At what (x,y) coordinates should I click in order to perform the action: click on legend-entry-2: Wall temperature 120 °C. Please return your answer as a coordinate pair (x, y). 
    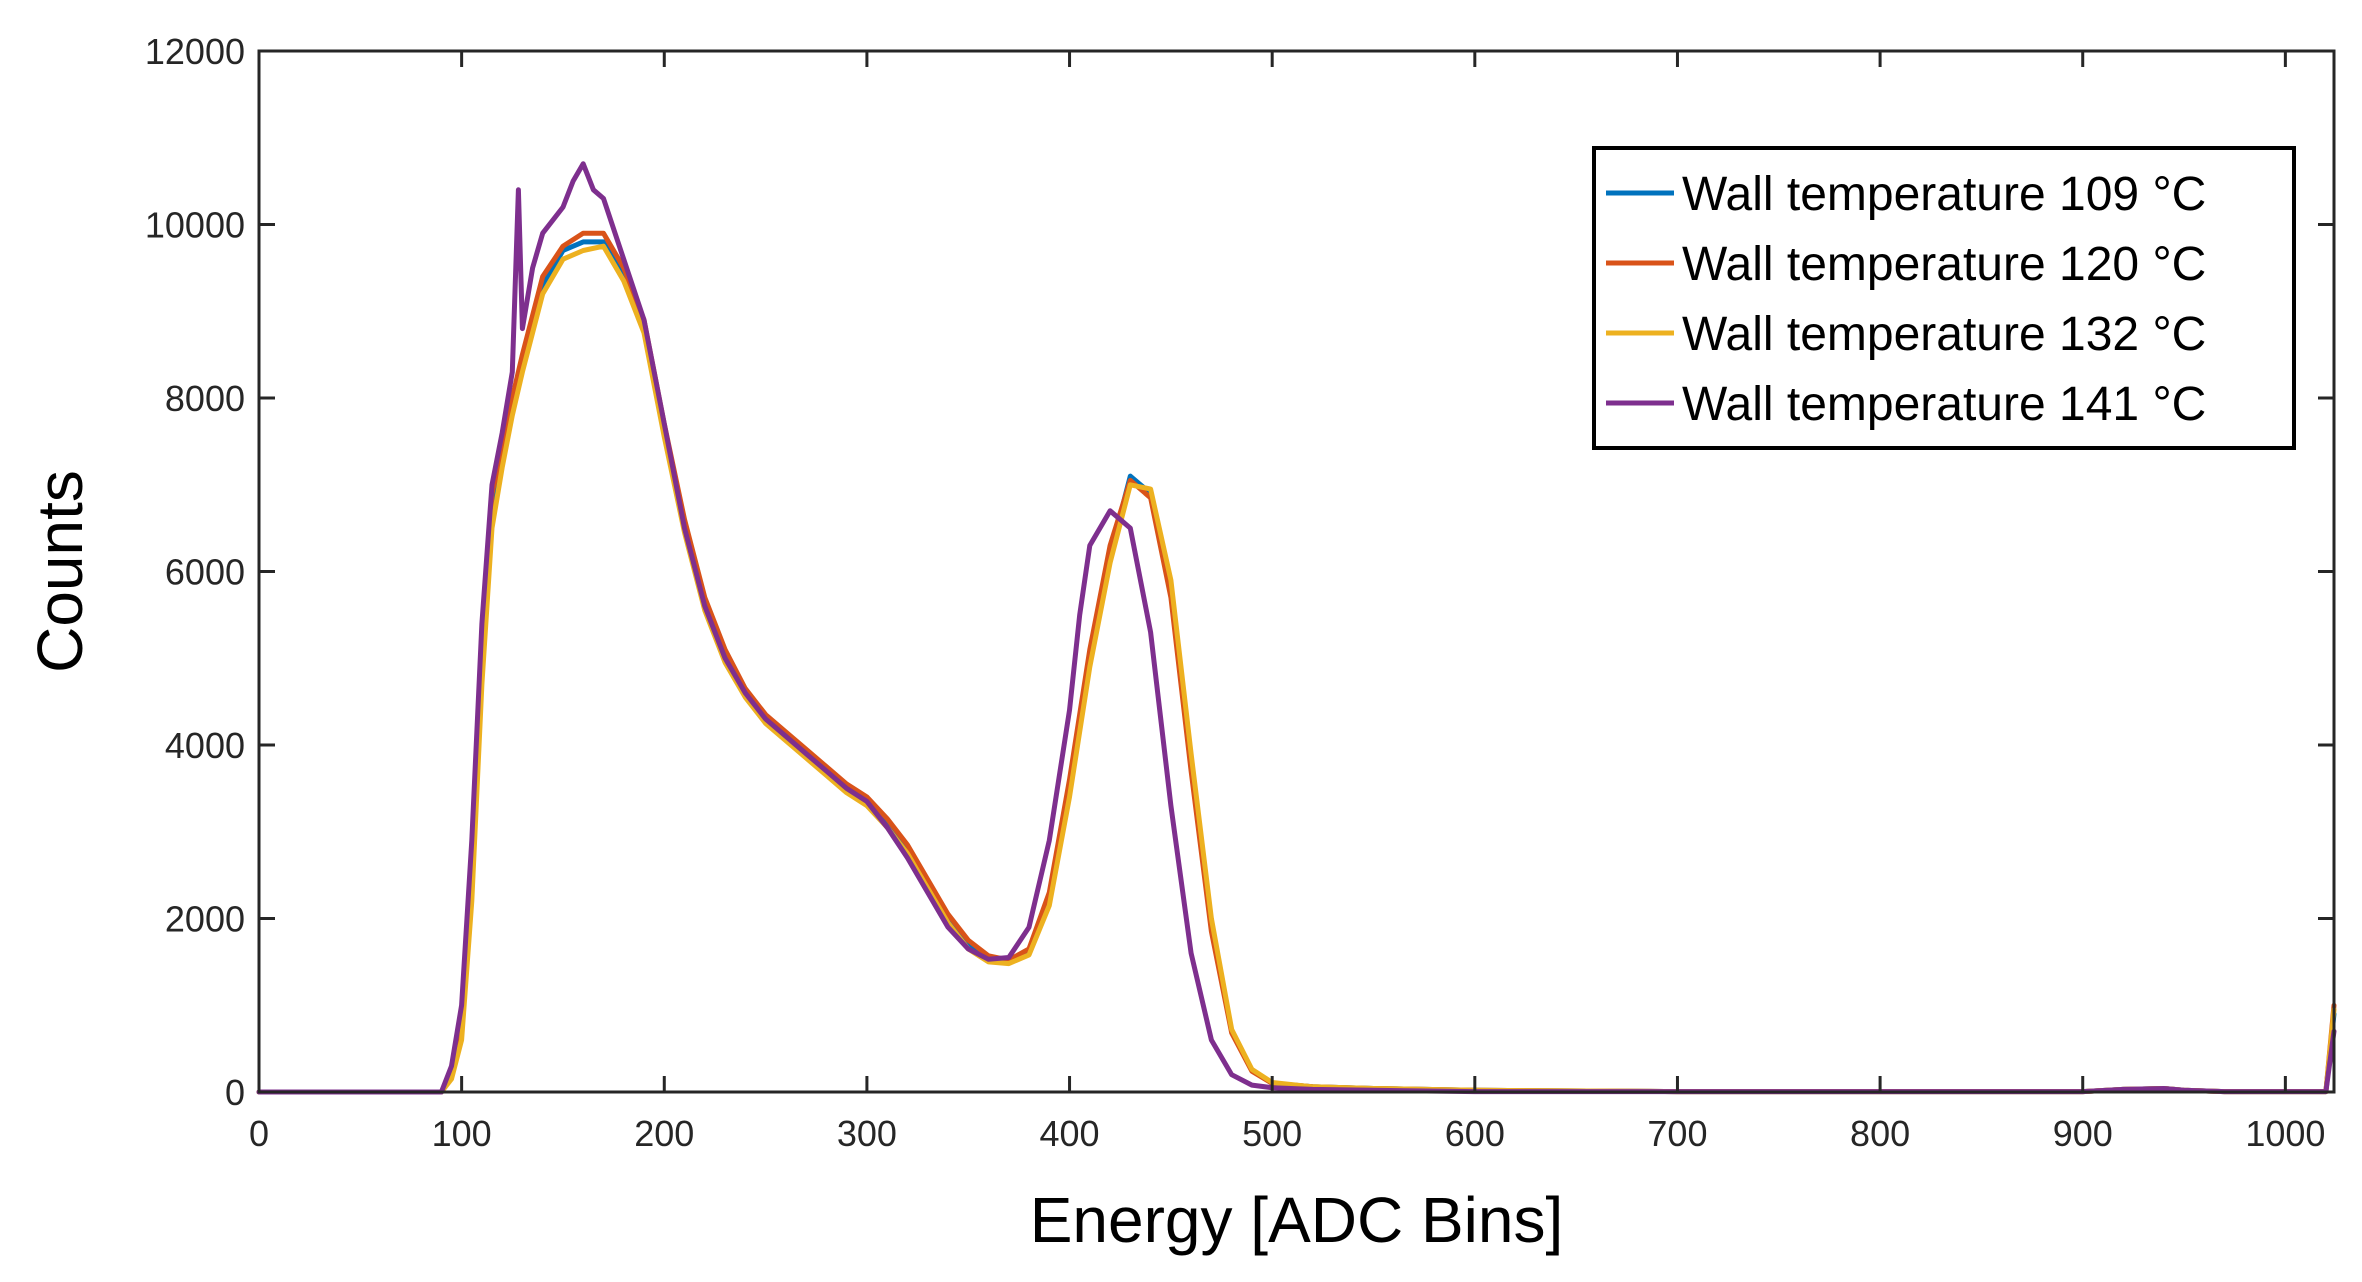
    Looking at the image, I should click on (1944, 264).